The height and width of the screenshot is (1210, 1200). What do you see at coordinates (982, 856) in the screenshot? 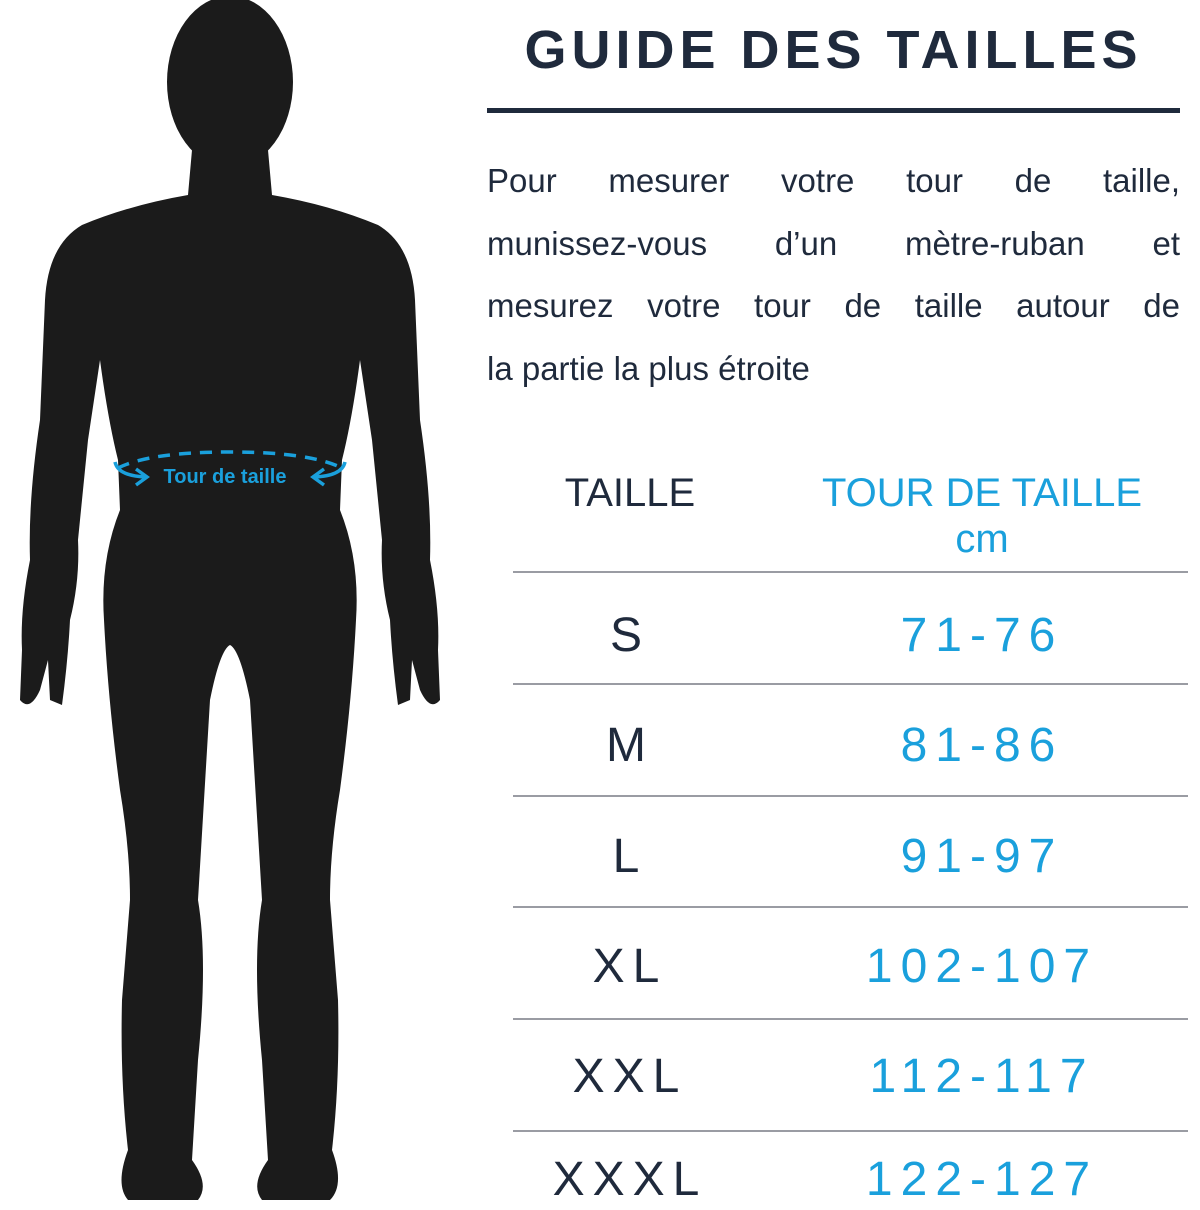
I see `waist-cell: 91-97` at bounding box center [982, 856].